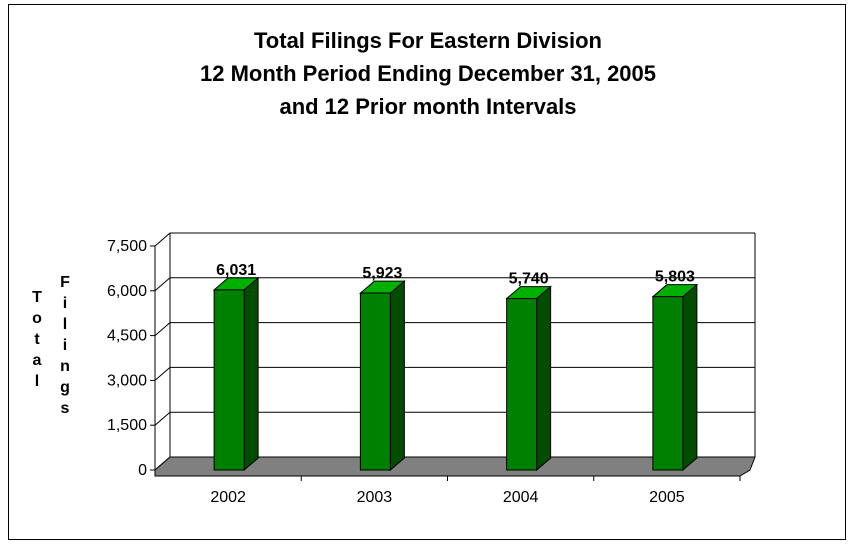 The height and width of the screenshot is (548, 856). I want to click on data-label: 5,923, so click(382, 273).